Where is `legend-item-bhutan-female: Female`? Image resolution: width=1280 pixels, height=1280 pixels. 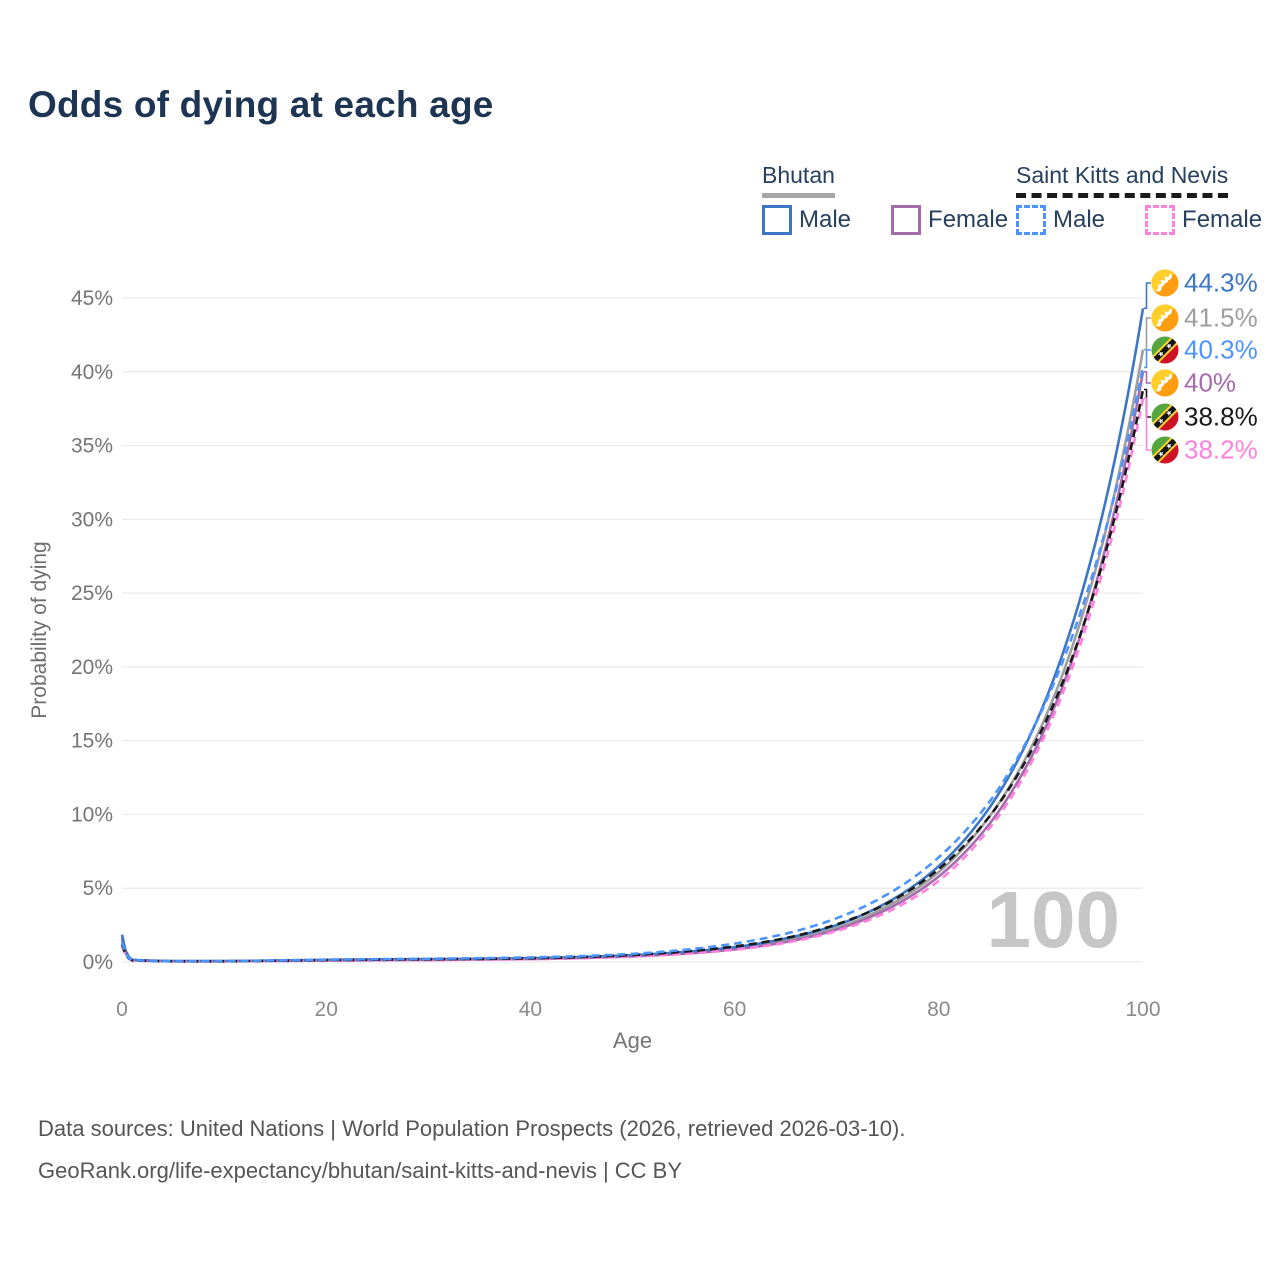
legend-item-bhutan-female: Female is located at coordinates (949, 220).